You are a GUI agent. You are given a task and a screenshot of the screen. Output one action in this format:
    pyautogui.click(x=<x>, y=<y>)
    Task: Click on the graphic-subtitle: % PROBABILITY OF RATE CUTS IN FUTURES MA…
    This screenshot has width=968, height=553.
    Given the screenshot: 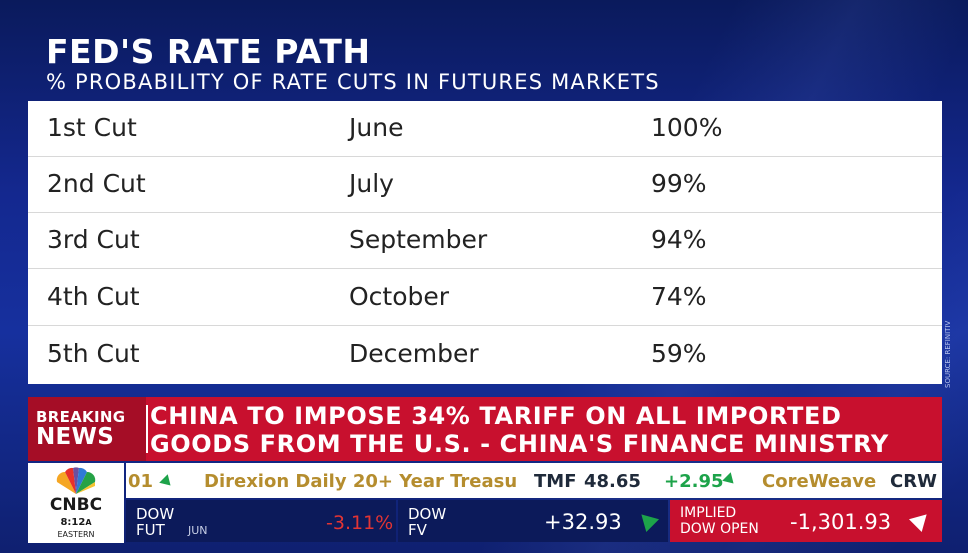 What is the action you would take?
    pyautogui.click(x=353, y=82)
    